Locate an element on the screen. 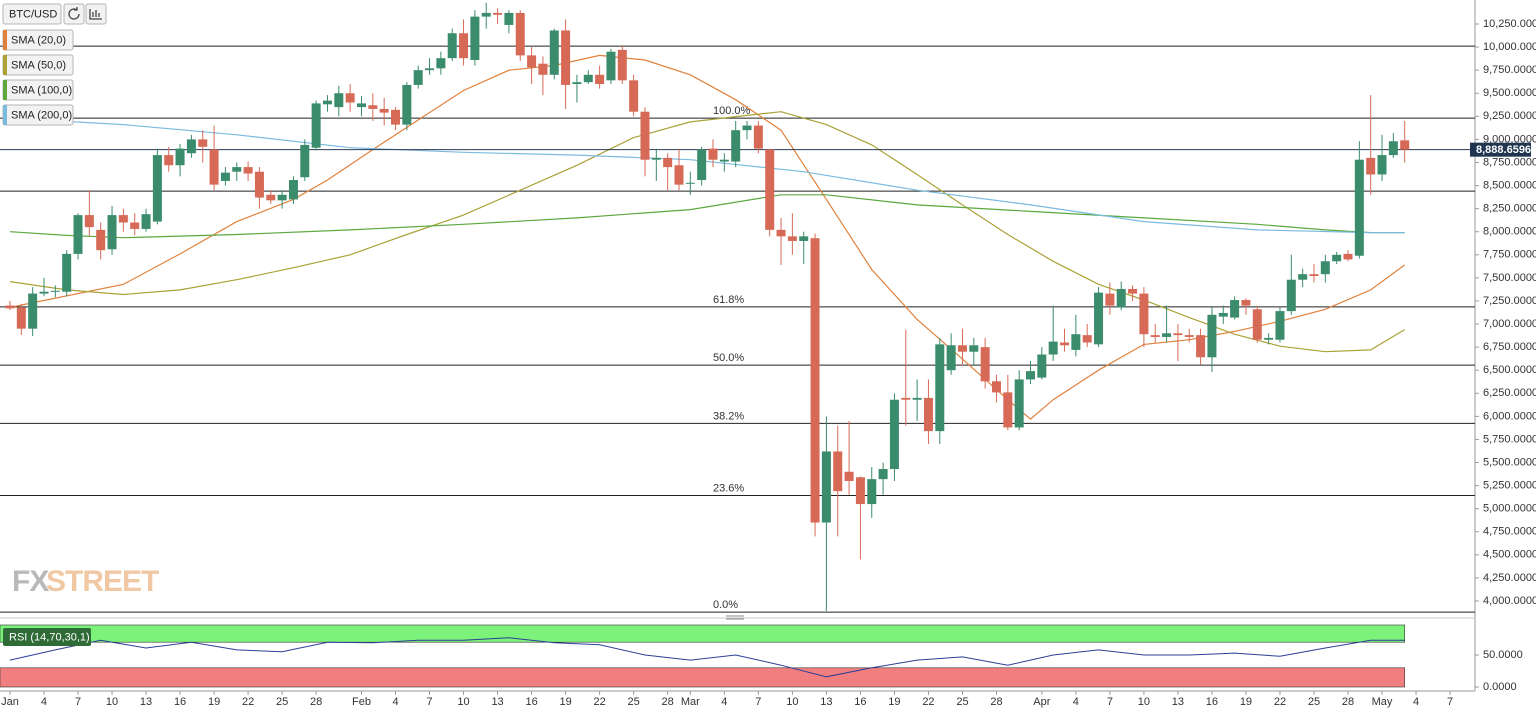 The width and height of the screenshot is (1536, 711). x-tick-label: Feb is located at coordinates (361, 702).